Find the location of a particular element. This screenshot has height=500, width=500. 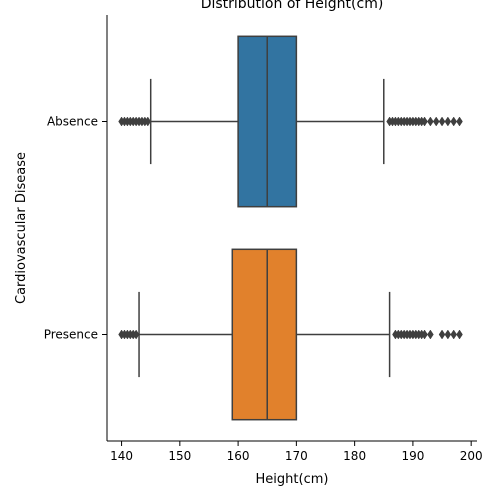

x-tick-label: 190 is located at coordinates (412, 456).